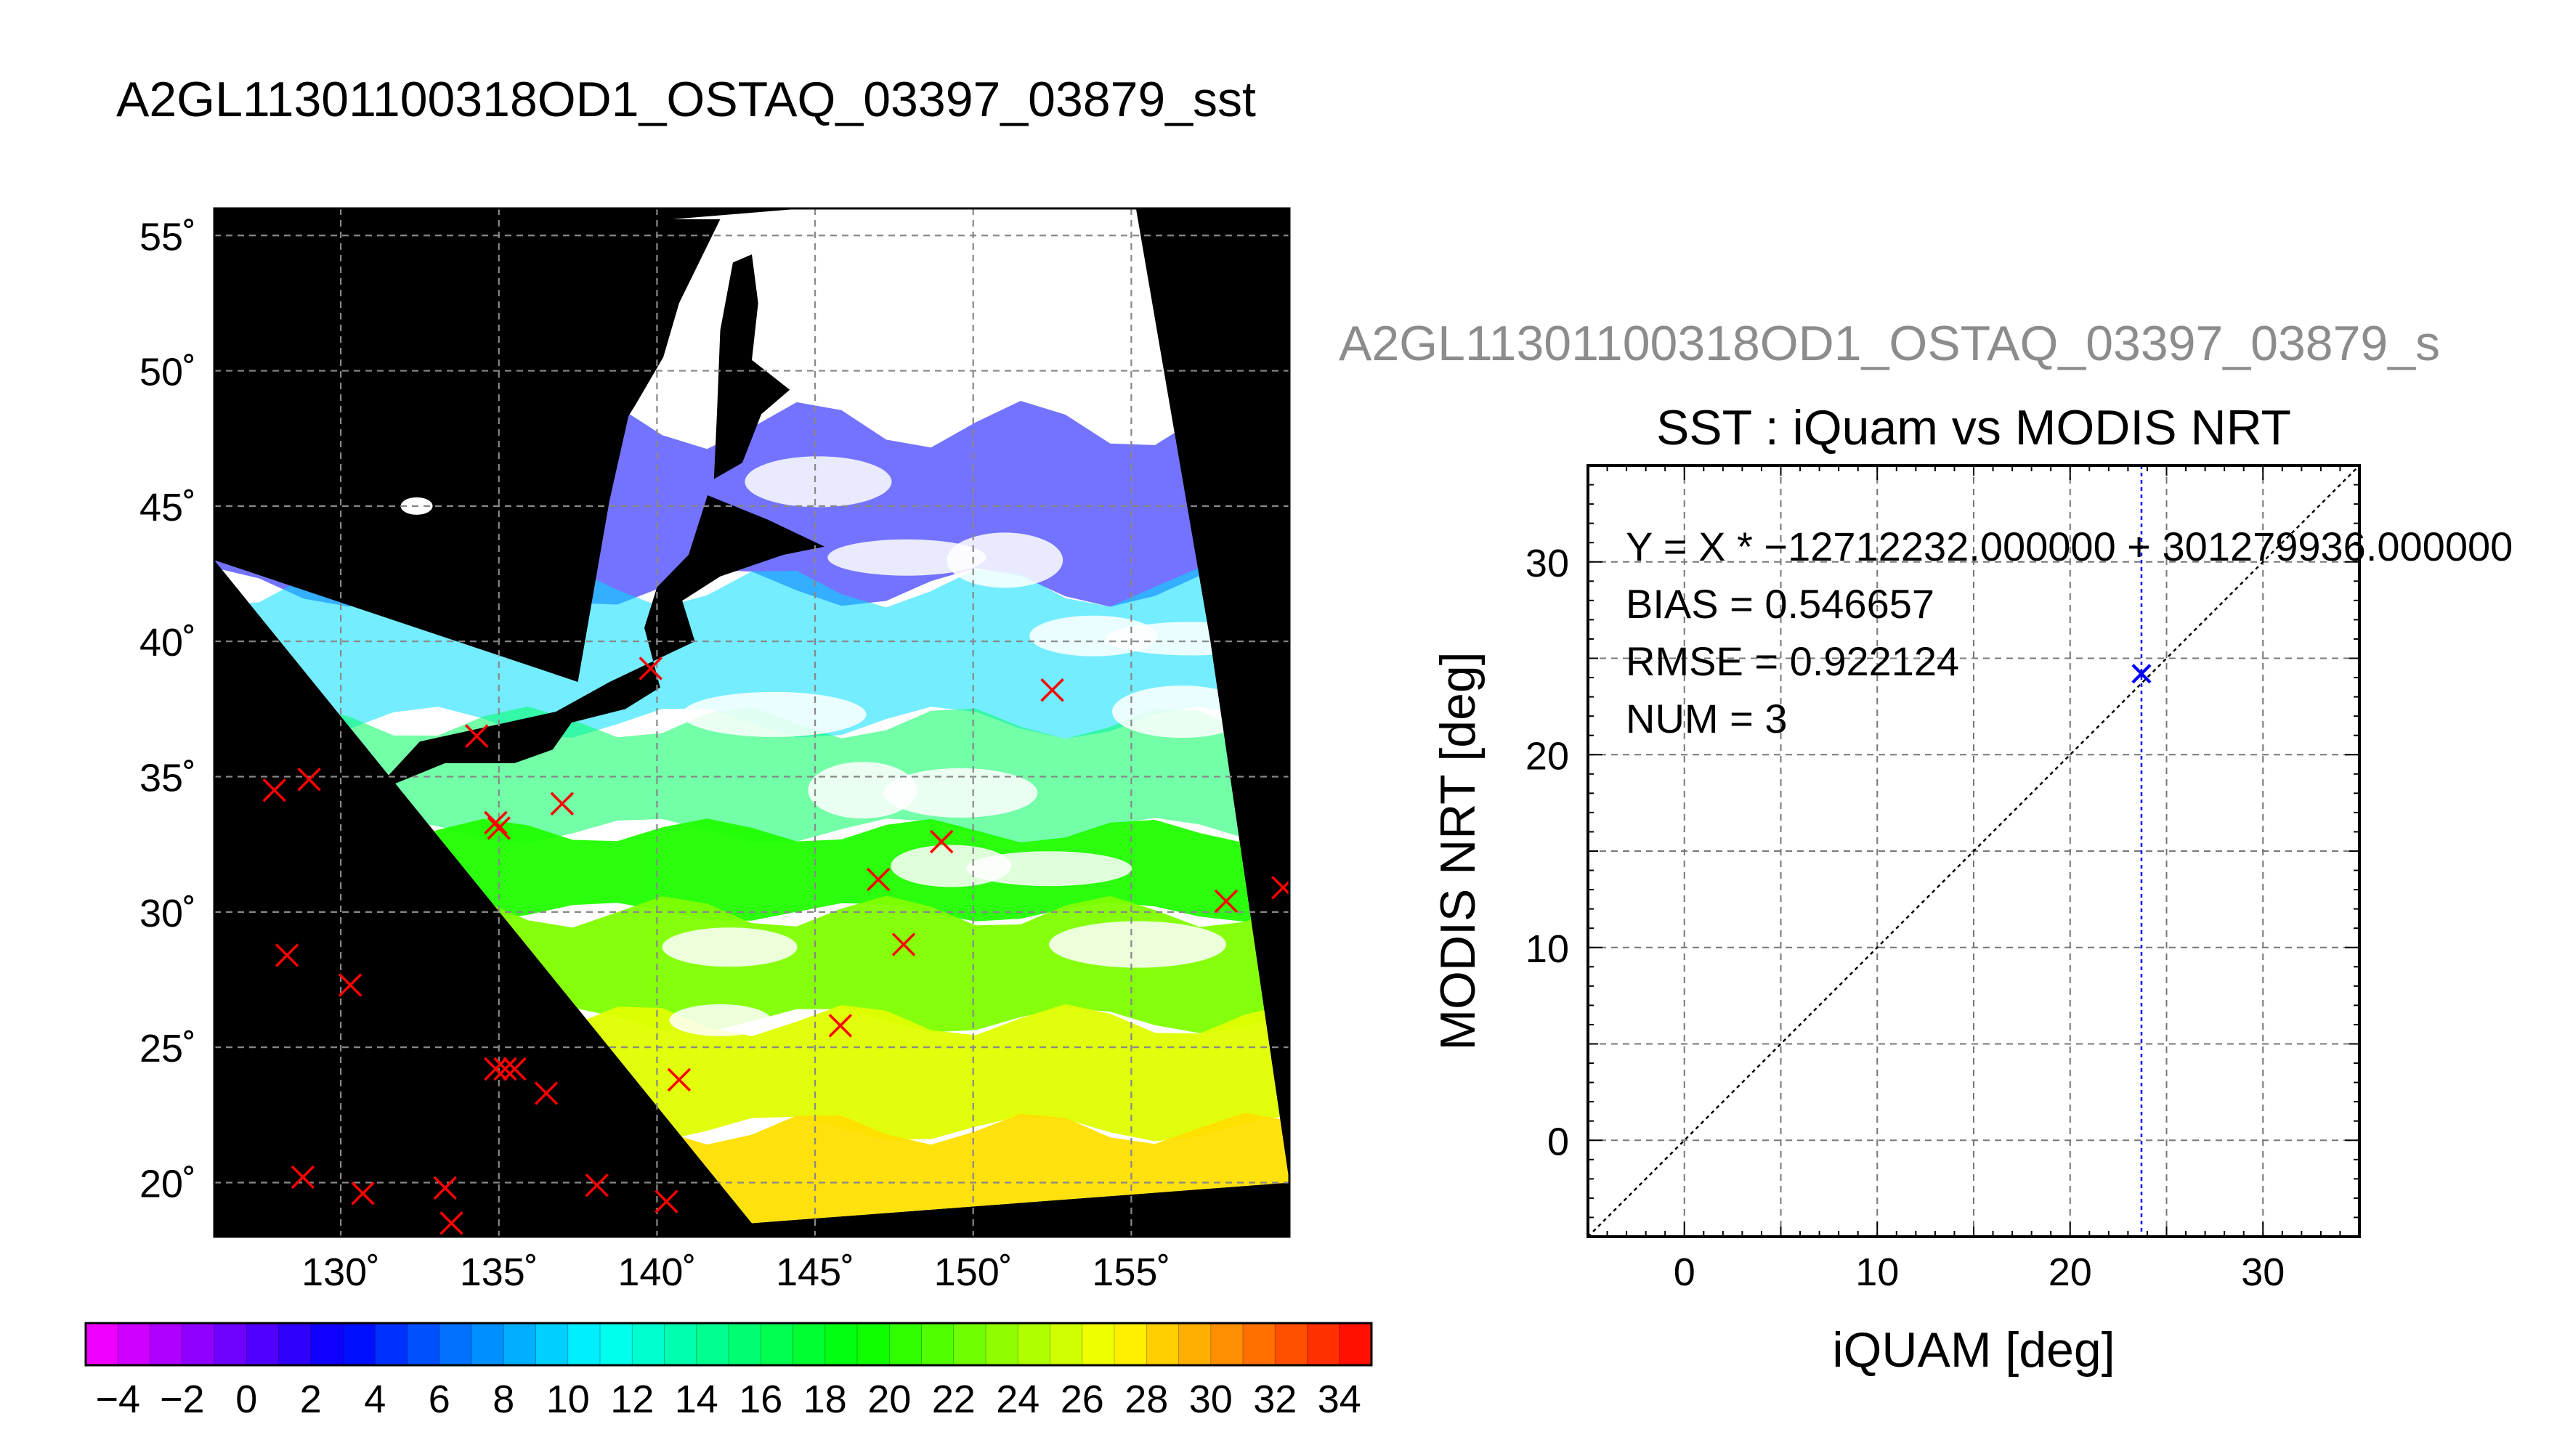 The height and width of the screenshot is (1456, 2549). What do you see at coordinates (168, 710) in the screenshot?
I see `map-lat-labels: 20˚ 25˚ 30˚ 35˚ 40˚ 45˚ 50˚ 55˚` at bounding box center [168, 710].